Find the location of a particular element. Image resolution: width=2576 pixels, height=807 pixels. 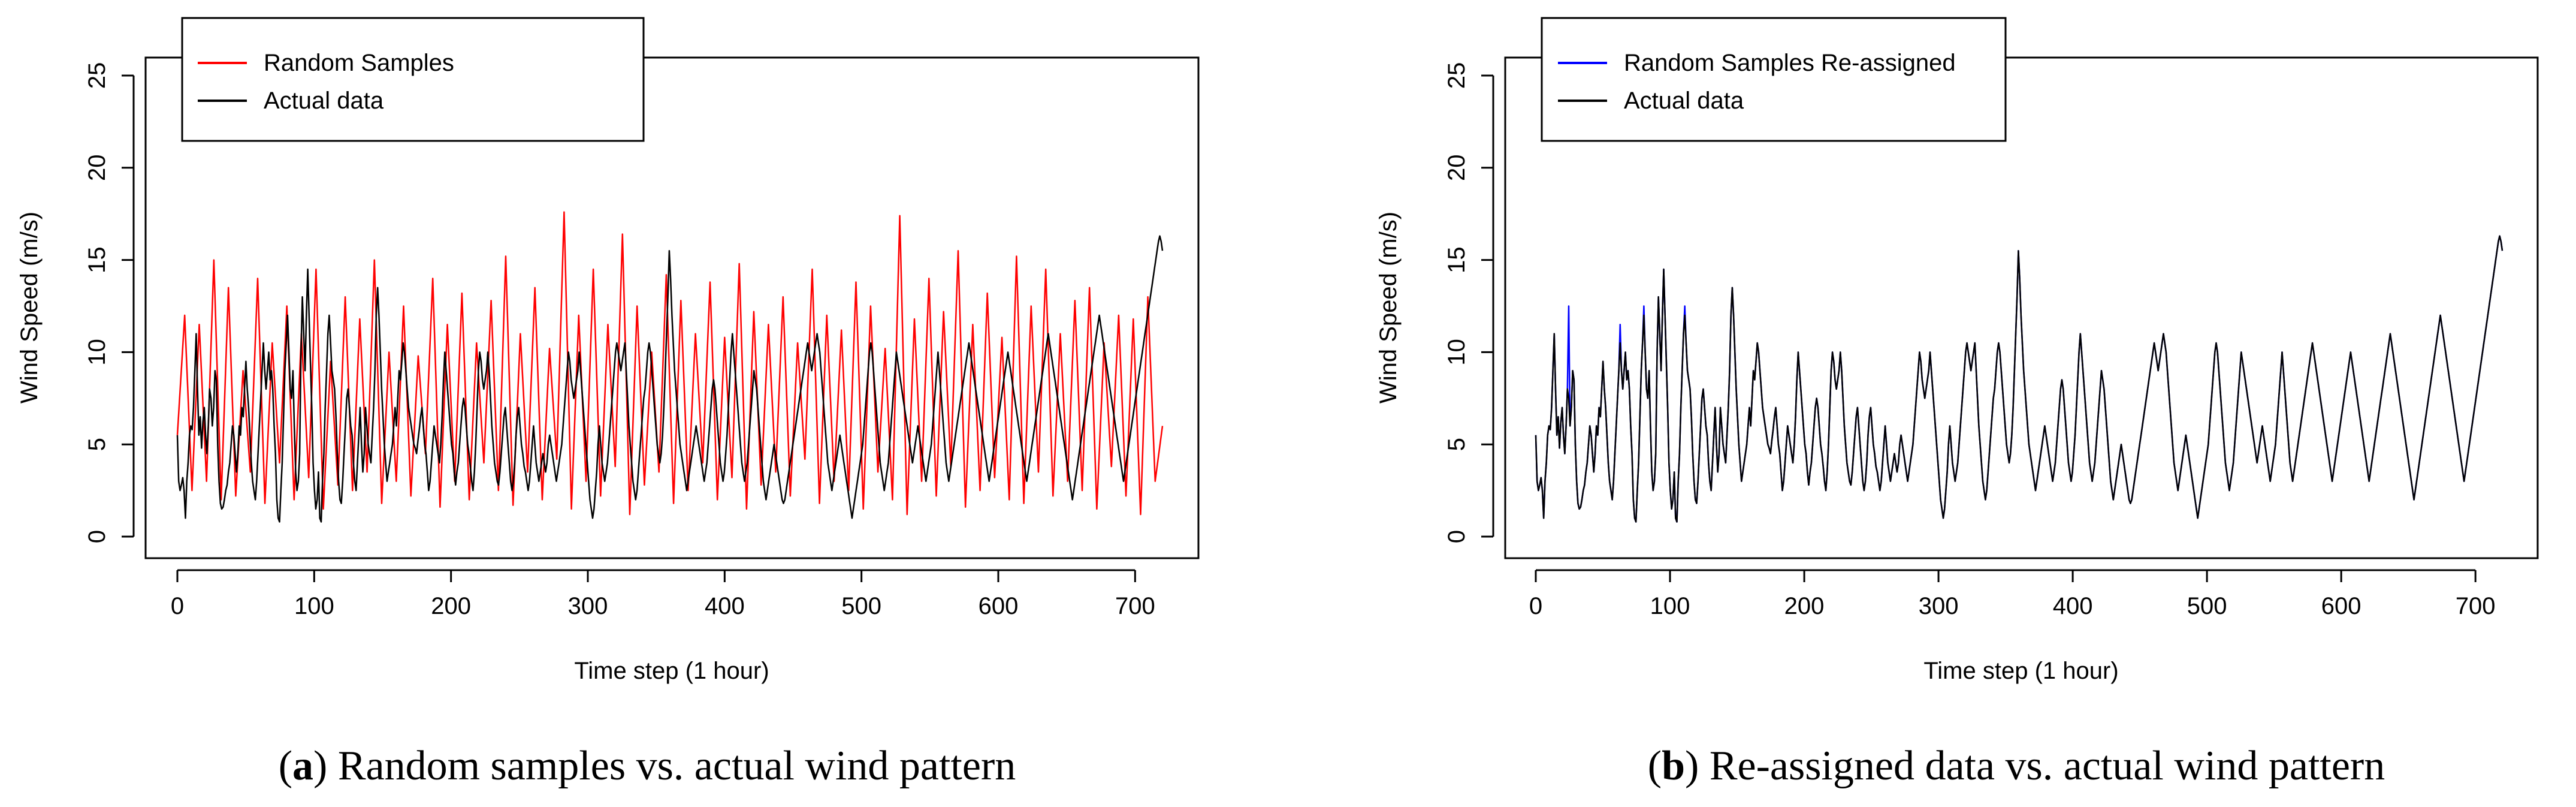

x-tick-label-b: 0 is located at coordinates (1536, 606).